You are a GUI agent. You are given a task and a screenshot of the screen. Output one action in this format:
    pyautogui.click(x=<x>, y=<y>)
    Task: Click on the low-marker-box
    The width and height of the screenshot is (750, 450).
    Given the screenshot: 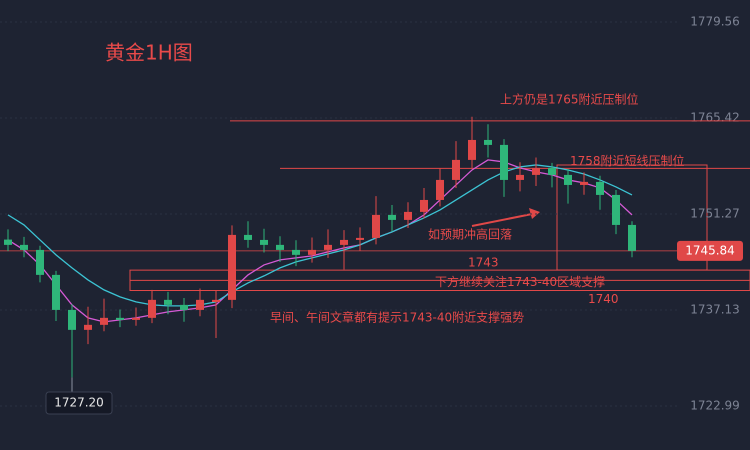 What is the action you would take?
    pyautogui.click(x=79, y=403)
    